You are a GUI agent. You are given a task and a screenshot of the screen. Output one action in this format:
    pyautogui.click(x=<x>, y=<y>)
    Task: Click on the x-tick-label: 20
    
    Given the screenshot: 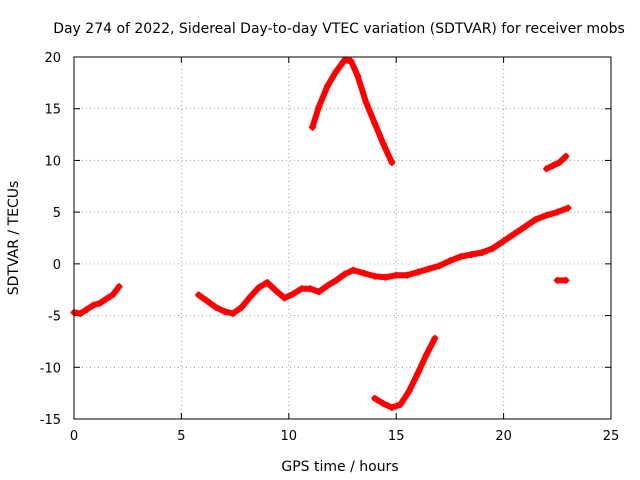 What is the action you would take?
    pyautogui.click(x=503, y=436)
    